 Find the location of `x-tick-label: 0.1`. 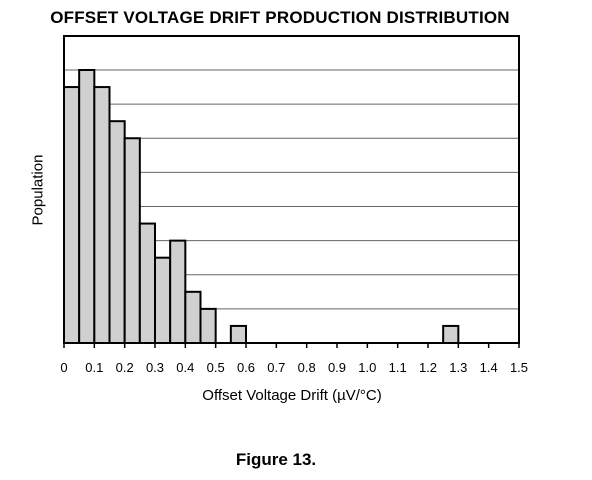

x-tick-label: 0.1 is located at coordinates (94, 367).